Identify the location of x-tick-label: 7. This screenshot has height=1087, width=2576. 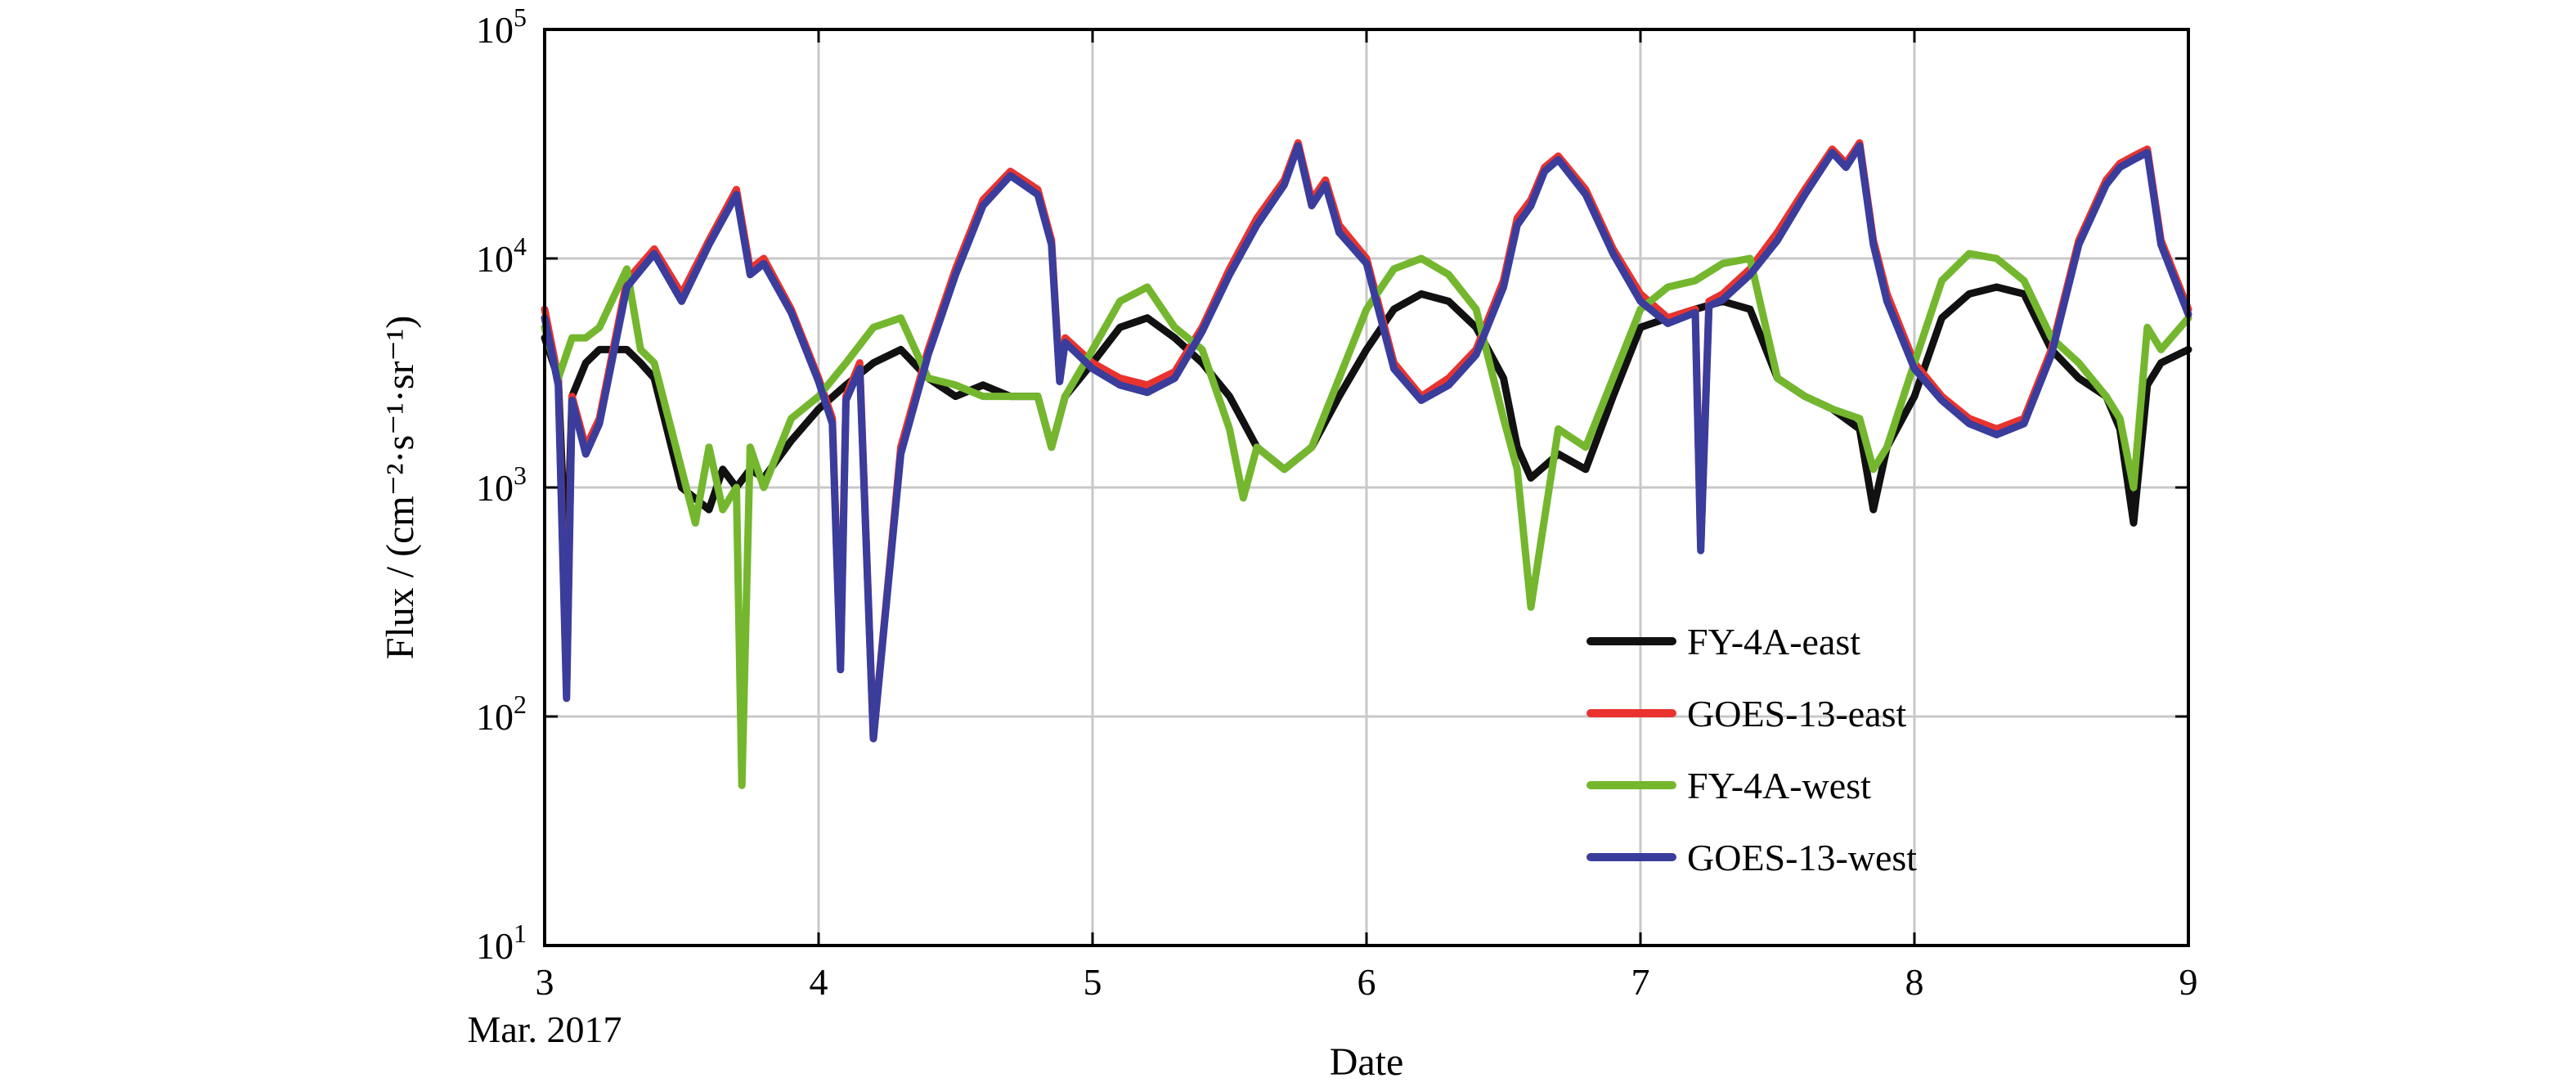
(1641, 982).